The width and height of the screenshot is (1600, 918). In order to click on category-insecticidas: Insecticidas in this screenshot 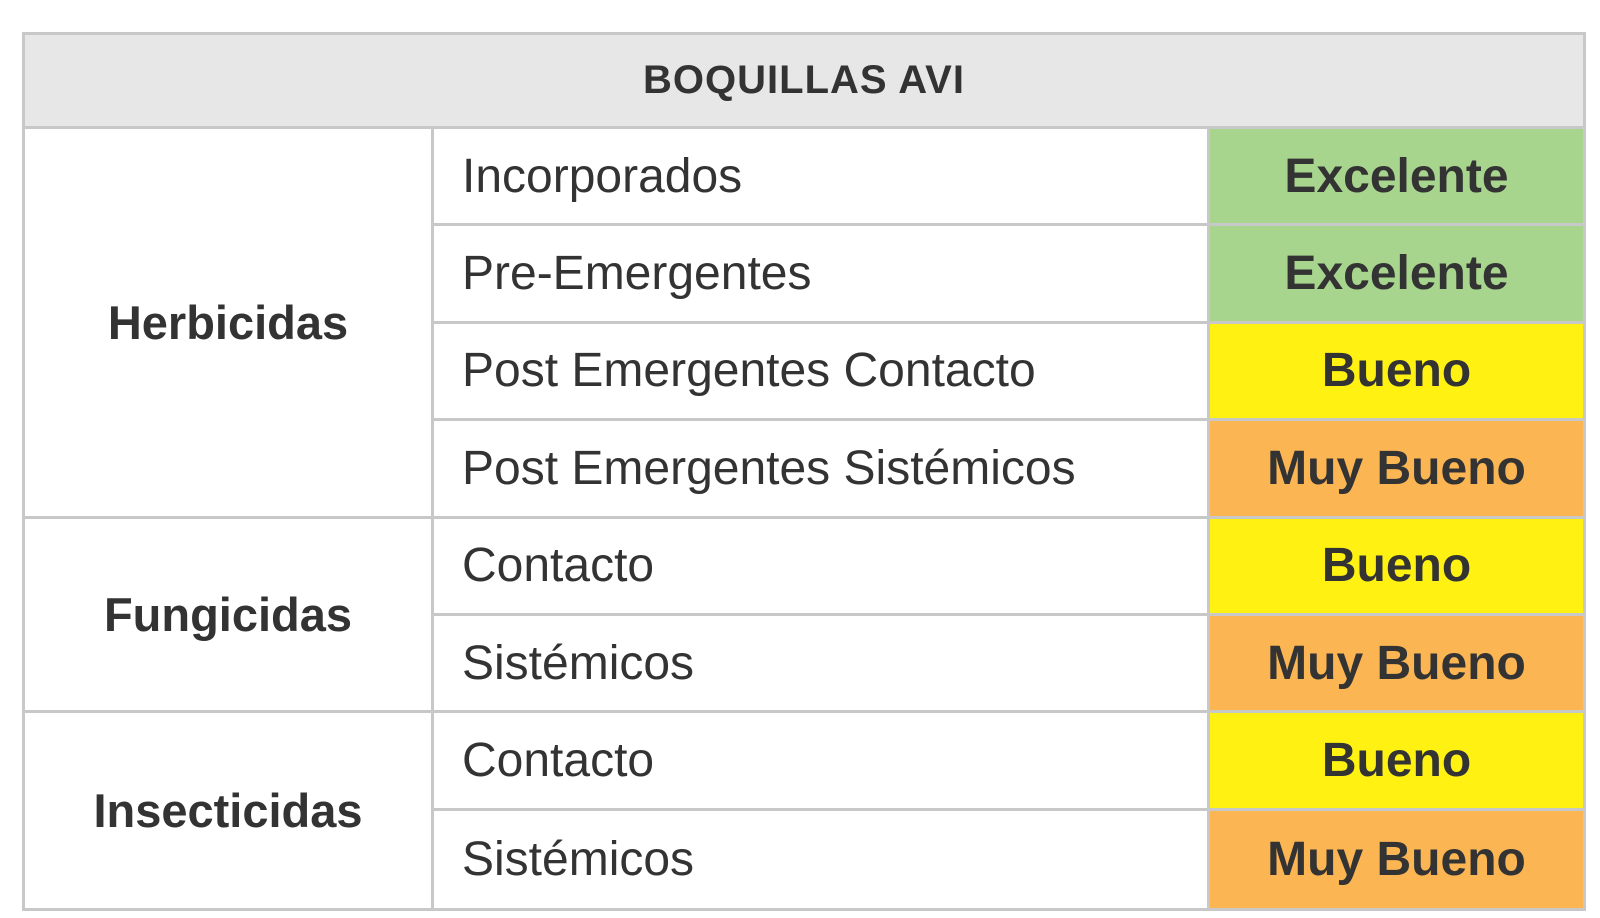, I will do `click(229, 810)`.